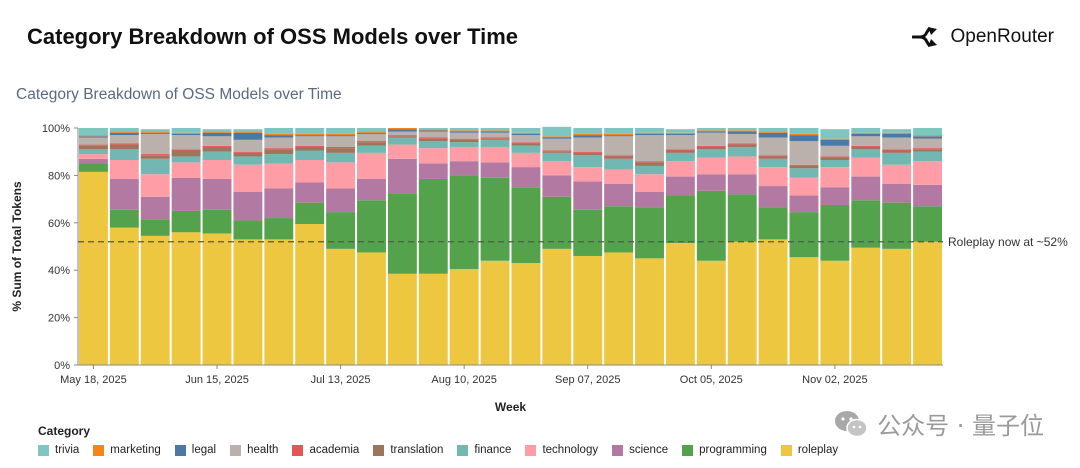 This screenshot has height=468, width=1080. What do you see at coordinates (254, 450) in the screenshot?
I see `legend-item-health: health` at bounding box center [254, 450].